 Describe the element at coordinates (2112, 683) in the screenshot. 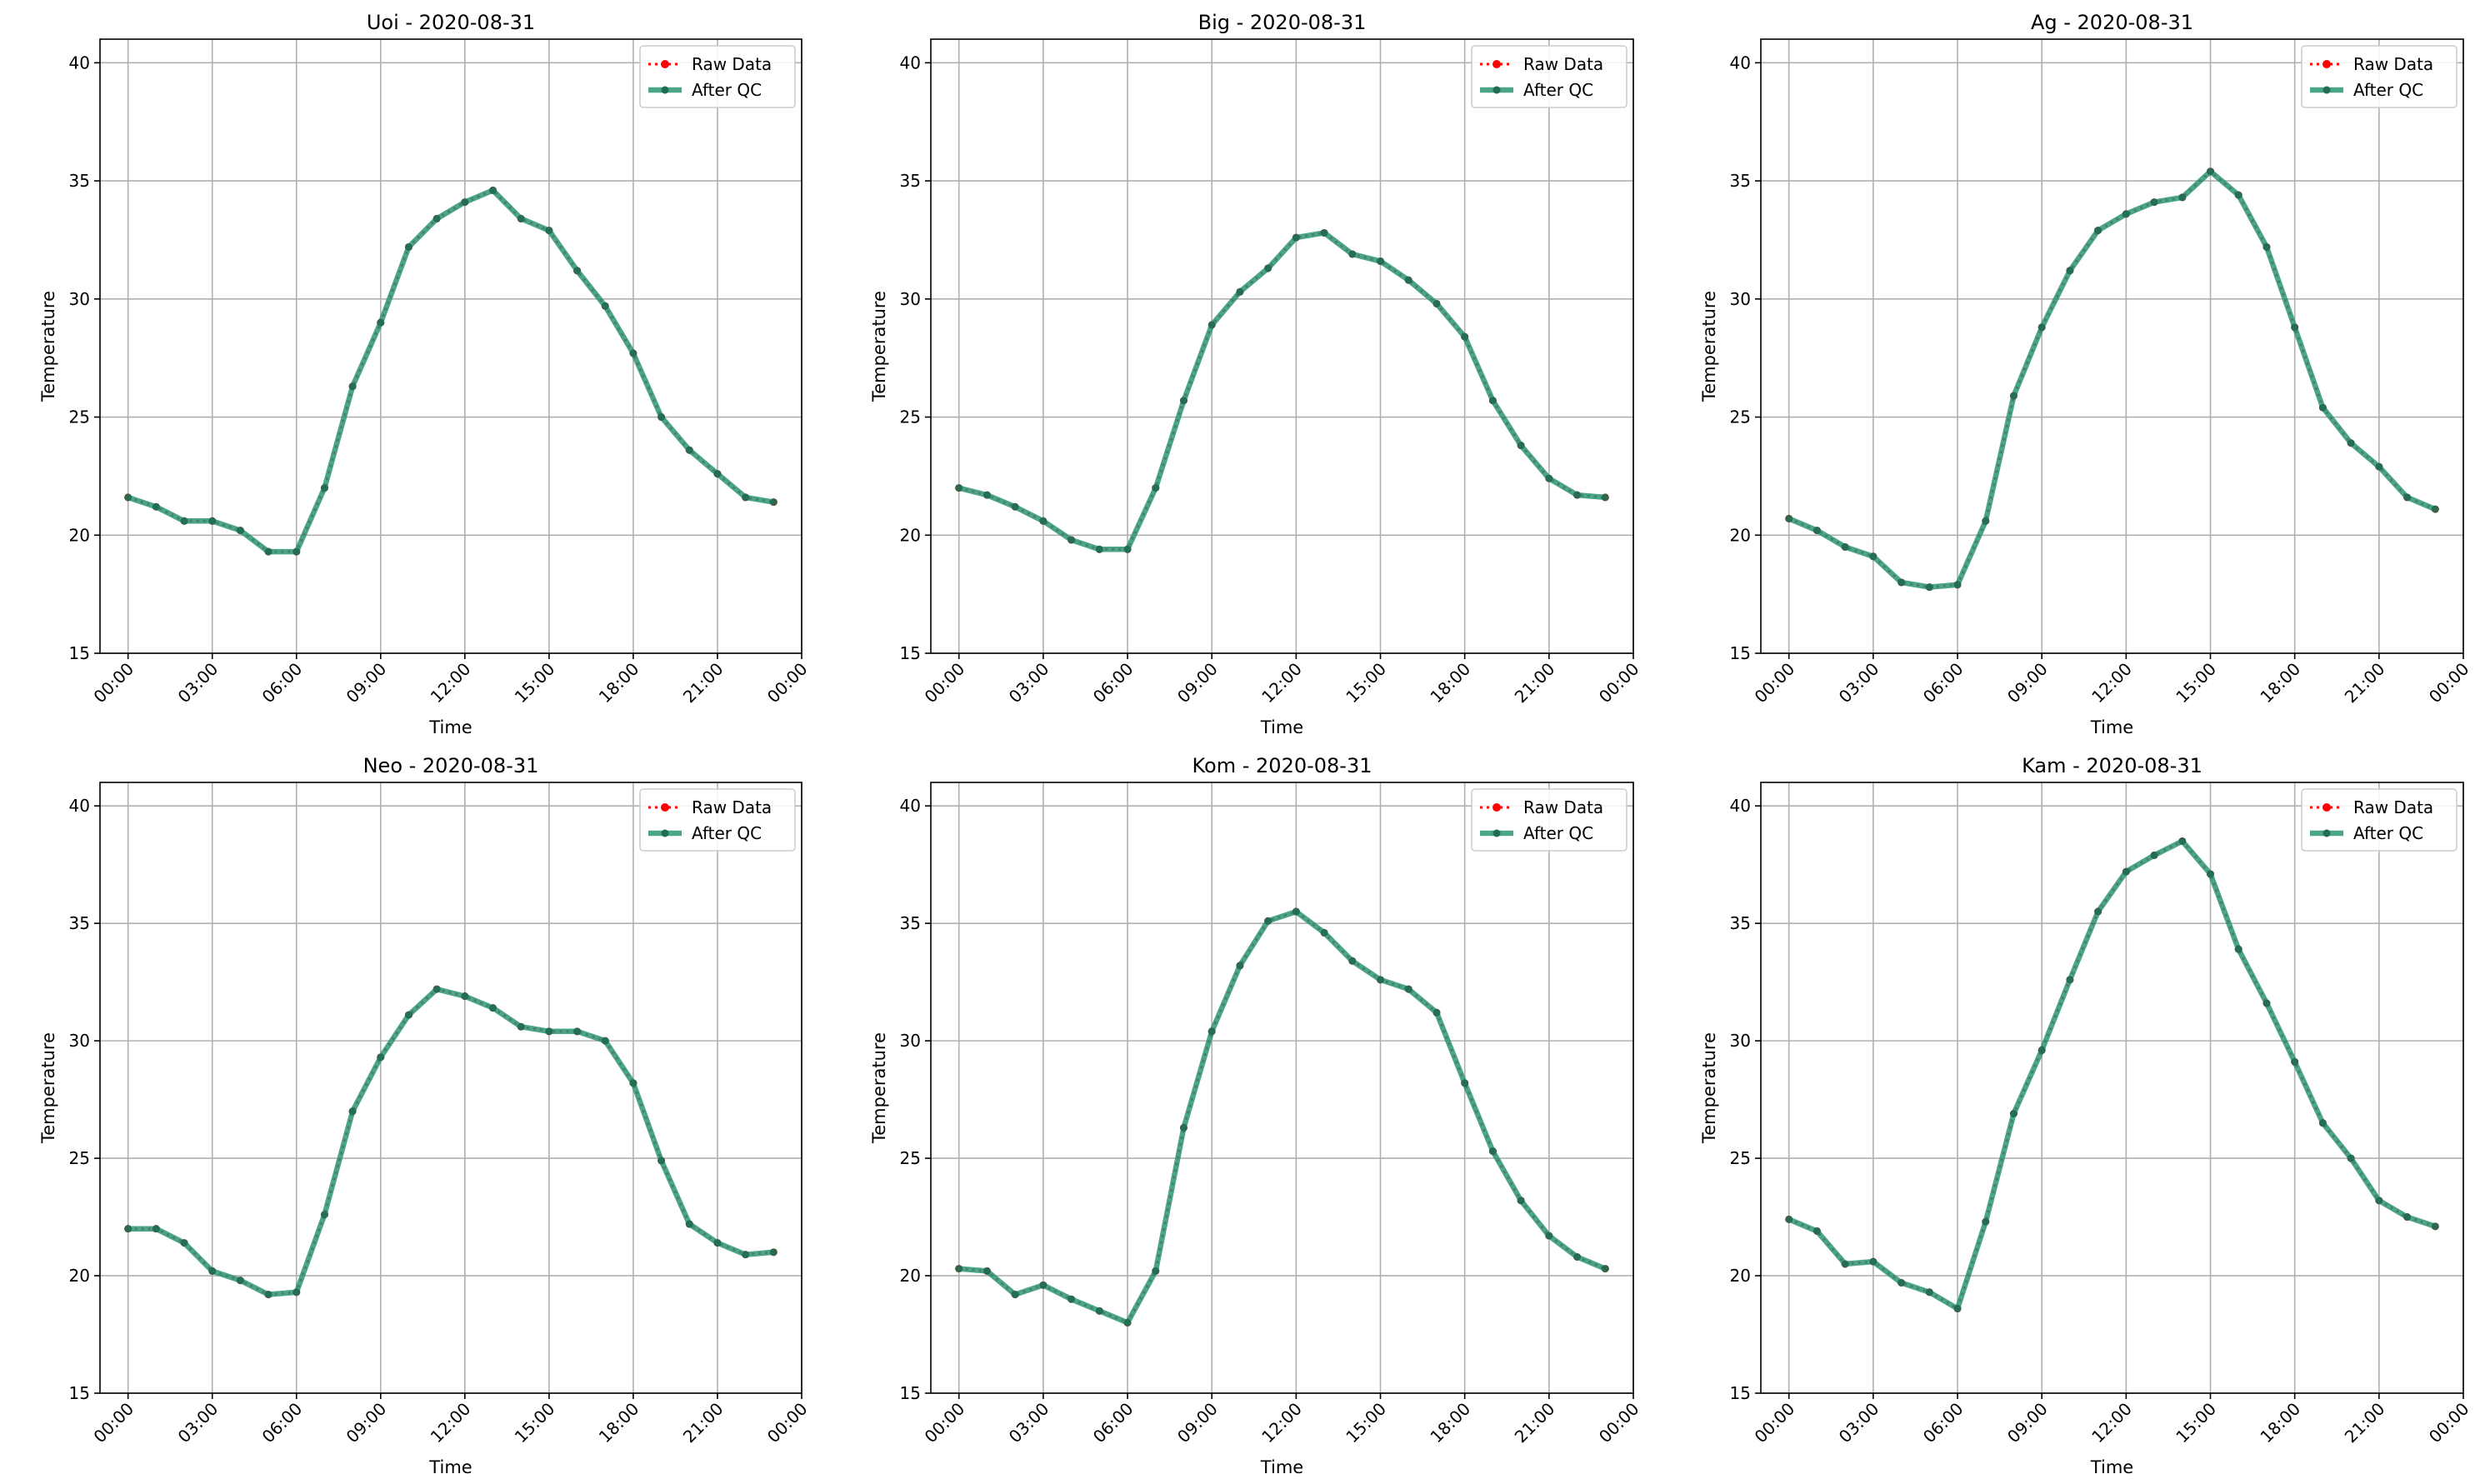

I see `x-tick-label: 12:00` at that location.